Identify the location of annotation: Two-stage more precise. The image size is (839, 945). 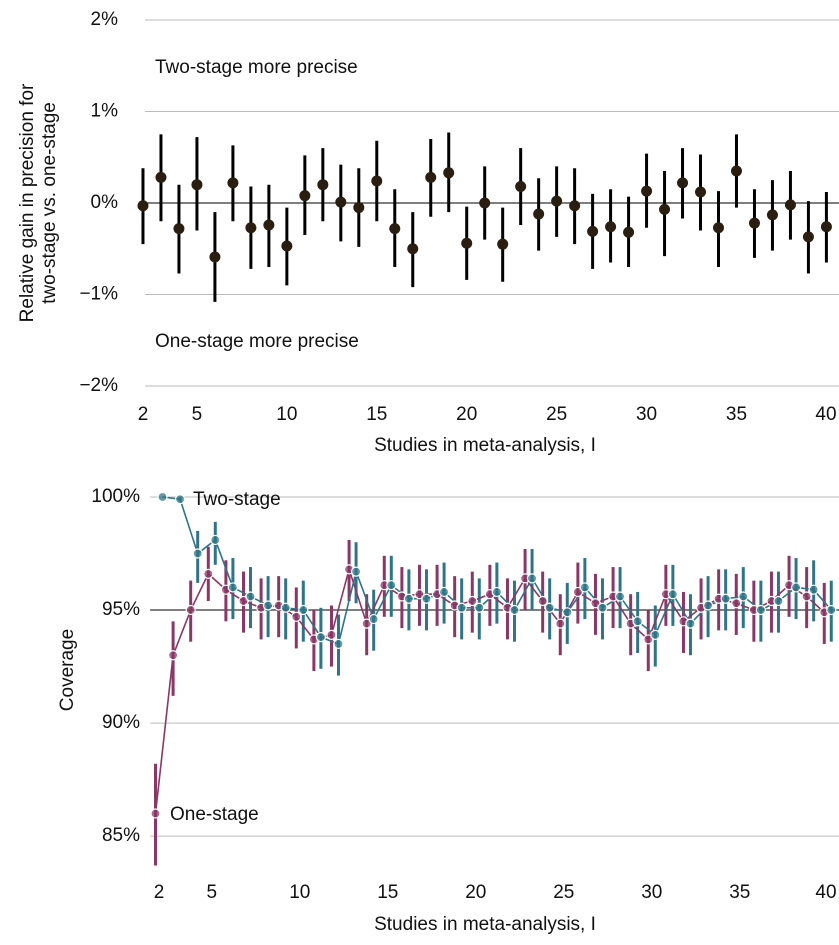
(256, 67).